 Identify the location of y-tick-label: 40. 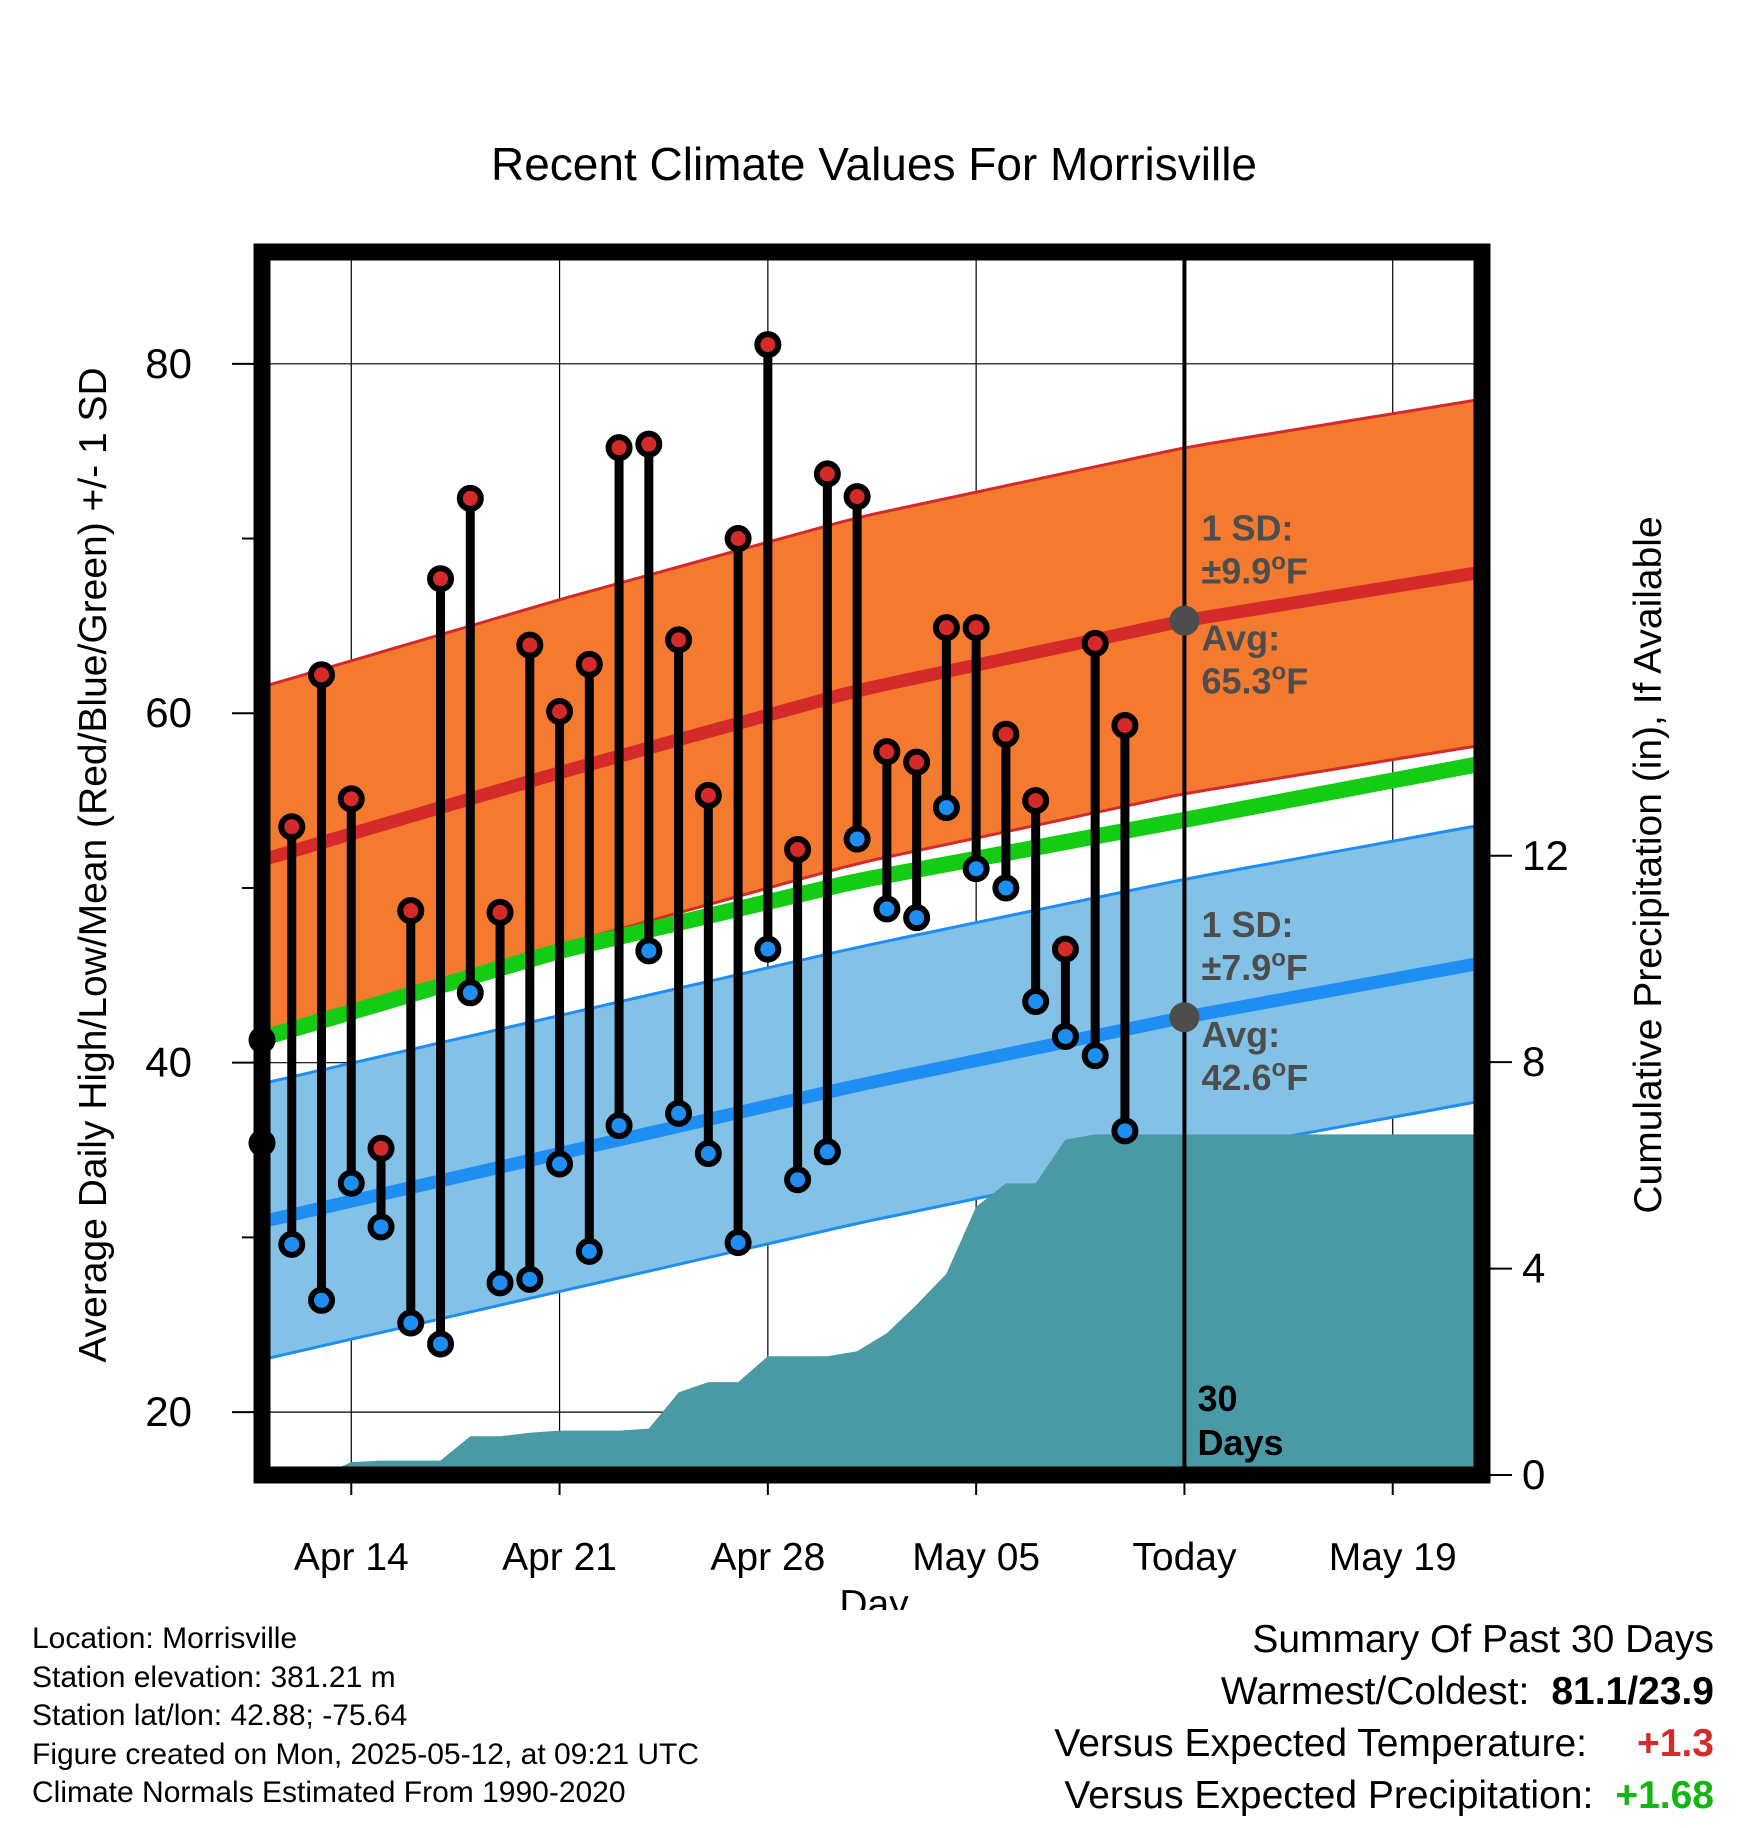
(168, 1062).